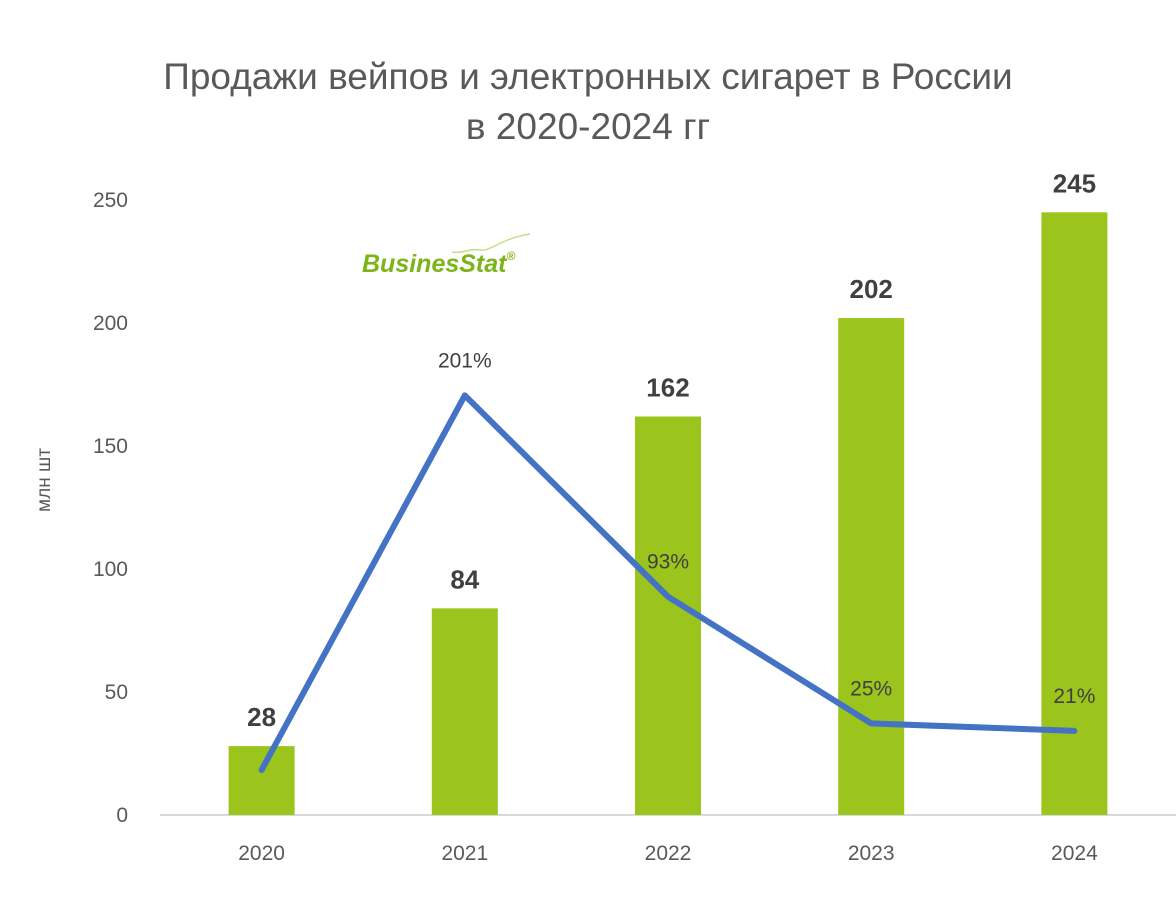  I want to click on y-tick-label: 0, so click(122, 815).